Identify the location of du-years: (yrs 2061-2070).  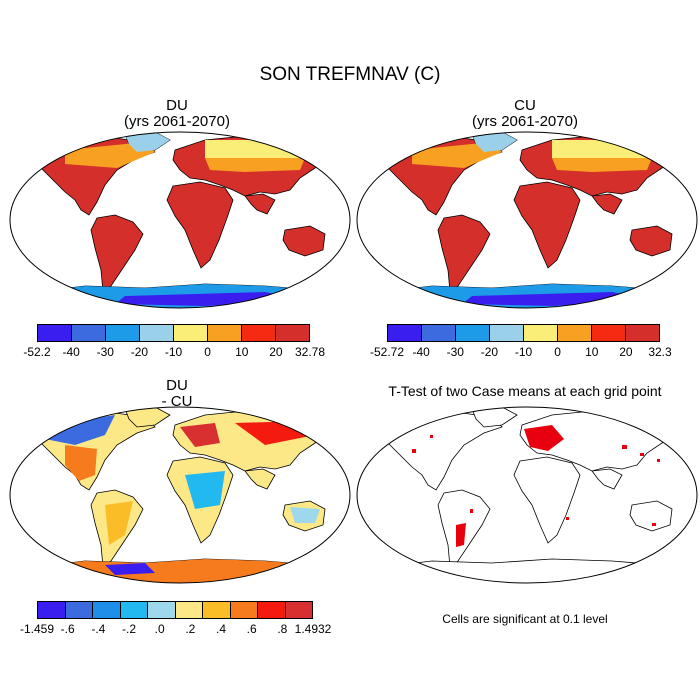
(177, 121).